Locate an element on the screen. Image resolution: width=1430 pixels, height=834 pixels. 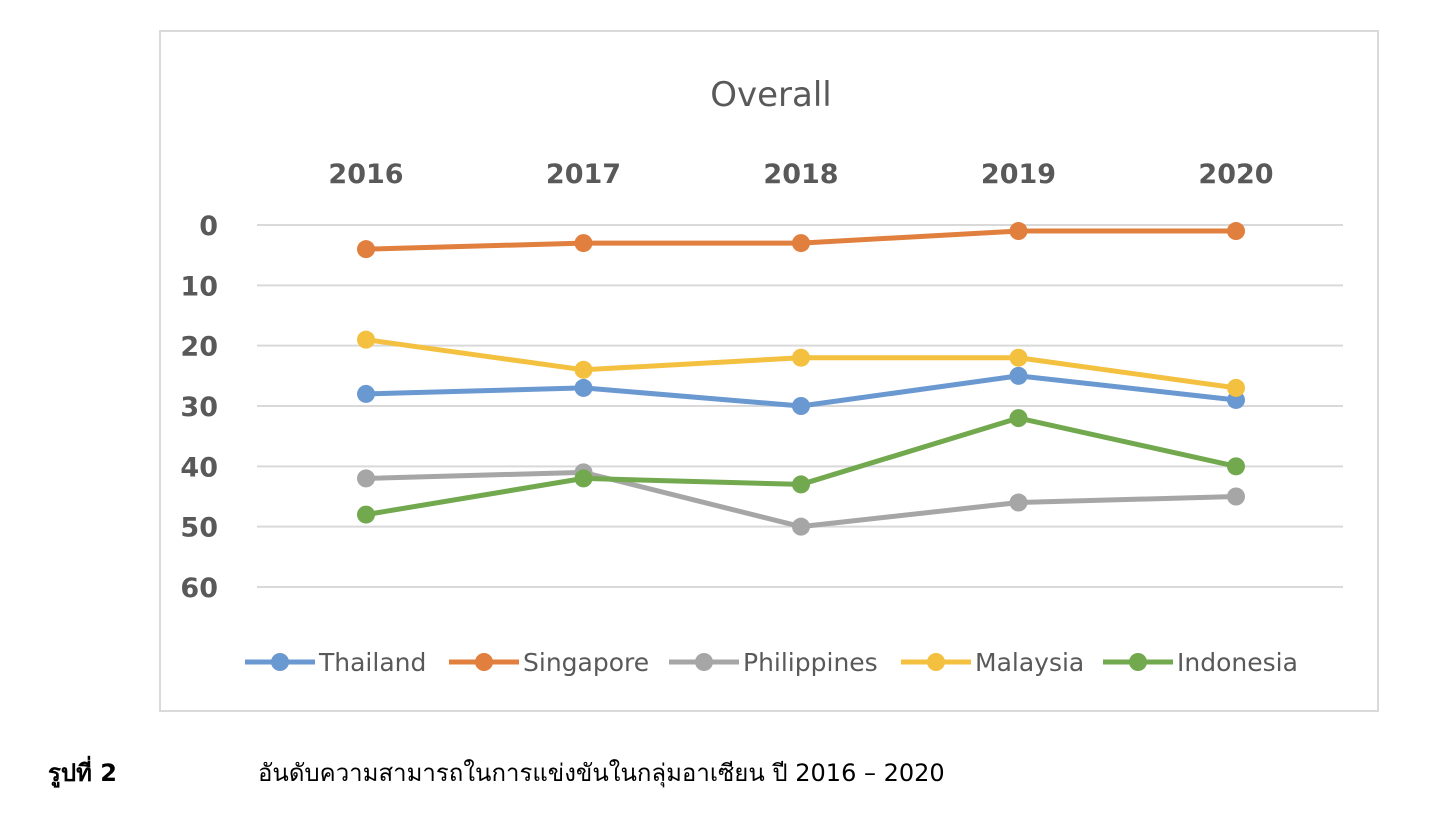
x-axis-ticks: 2016 2017 2018 2019 2020 is located at coordinates (800, 174).